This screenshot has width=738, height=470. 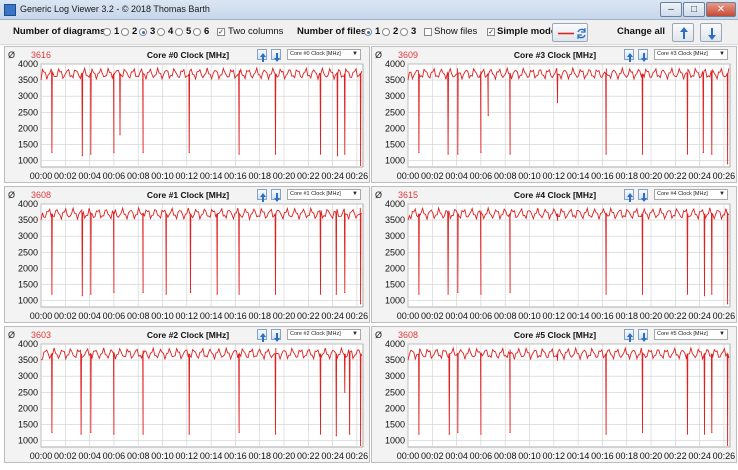 I want to click on diagrams-radio-label: 3, so click(x=153, y=31).